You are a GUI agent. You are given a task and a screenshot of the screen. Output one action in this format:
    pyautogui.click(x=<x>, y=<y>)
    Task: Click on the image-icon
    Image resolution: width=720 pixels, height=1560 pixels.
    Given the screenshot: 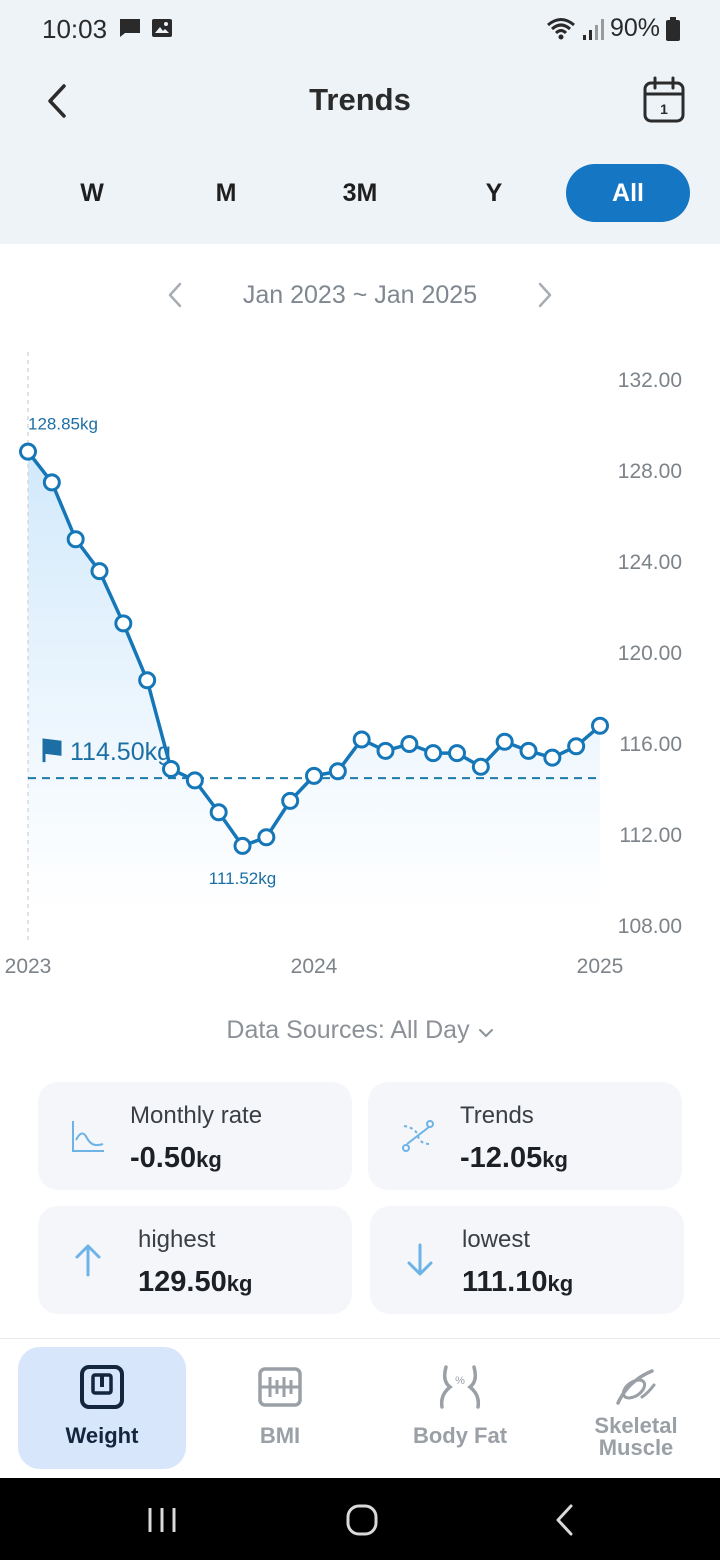 What is the action you would take?
    pyautogui.click(x=162, y=28)
    